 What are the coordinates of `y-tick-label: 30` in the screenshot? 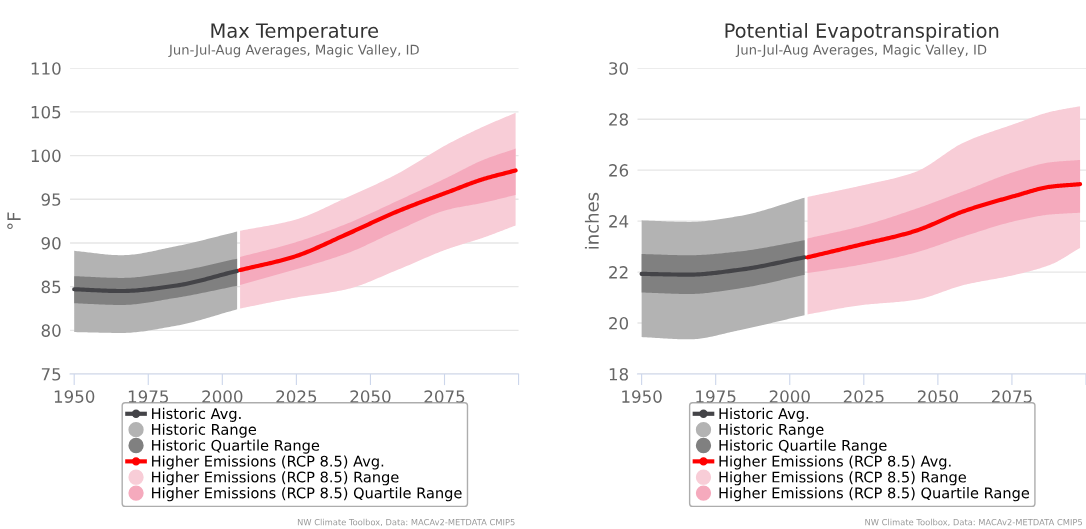 It's located at (619, 68).